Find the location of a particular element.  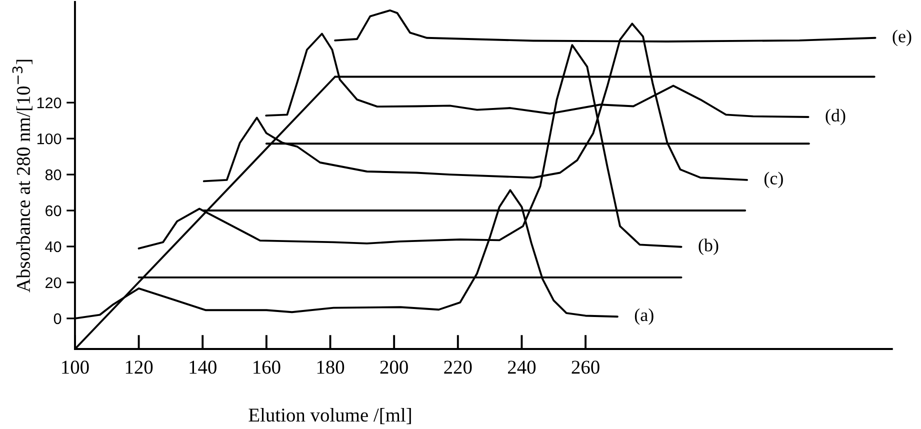

x-tick-label: 100 is located at coordinates (75, 367).